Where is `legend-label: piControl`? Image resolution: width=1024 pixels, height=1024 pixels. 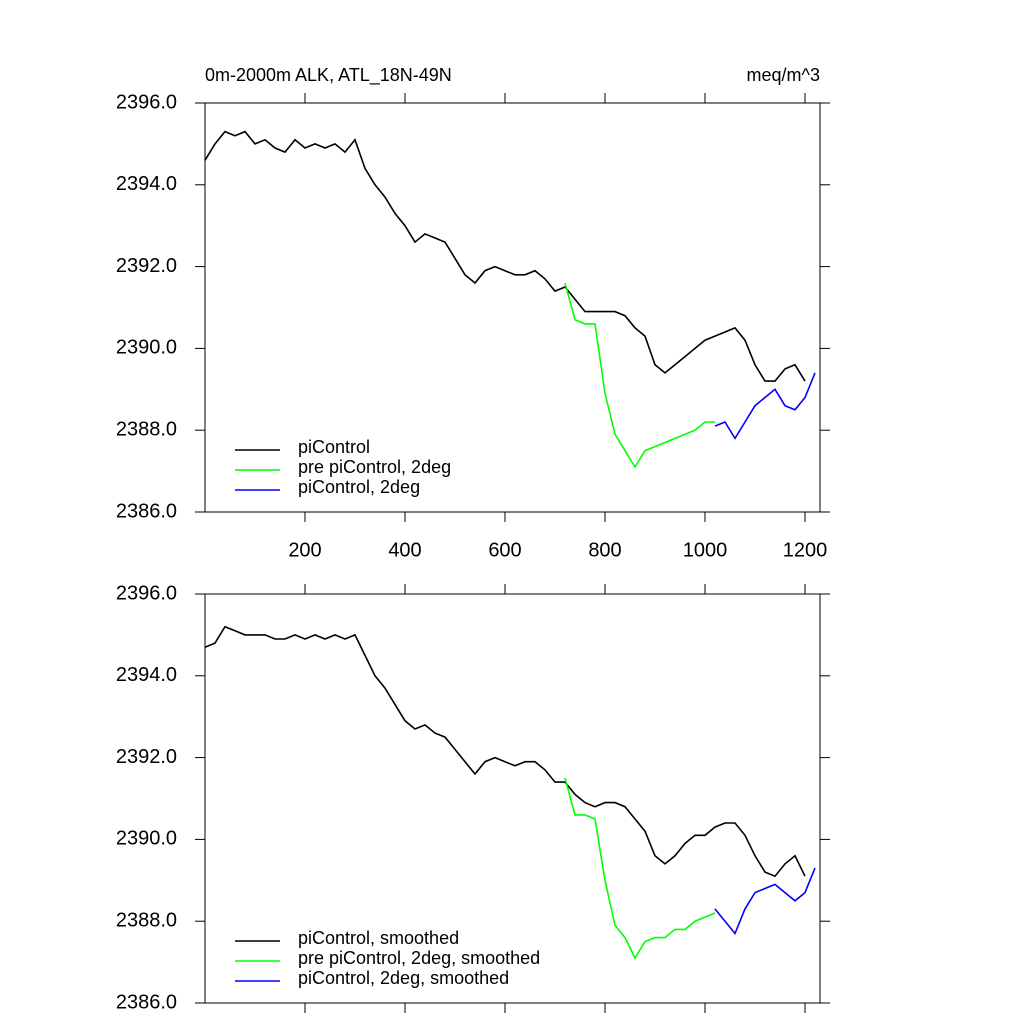 legend-label: piControl is located at coordinates (334, 447).